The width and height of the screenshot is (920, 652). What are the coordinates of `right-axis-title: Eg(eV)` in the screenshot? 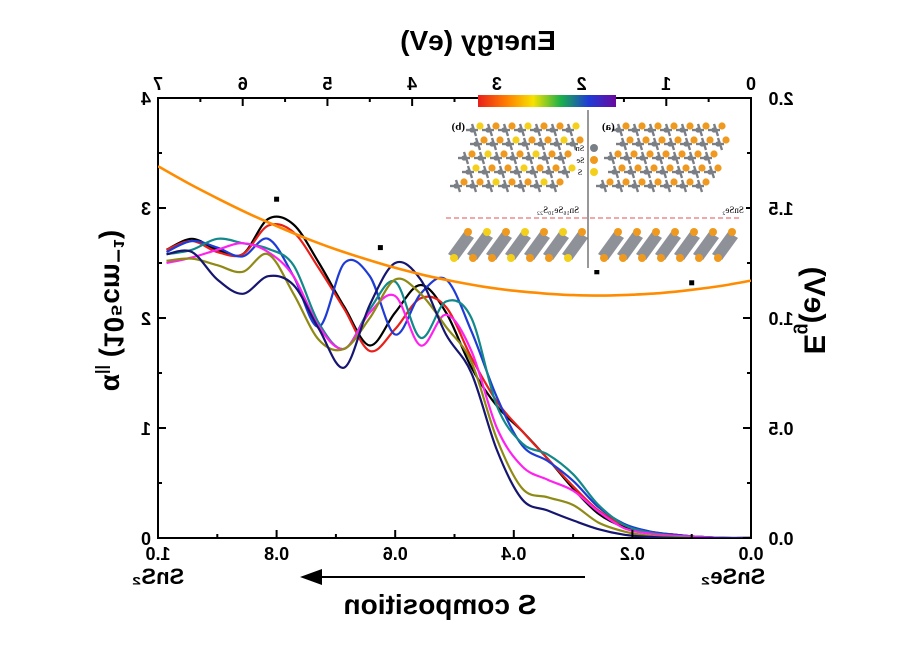 It's located at (812, 311).